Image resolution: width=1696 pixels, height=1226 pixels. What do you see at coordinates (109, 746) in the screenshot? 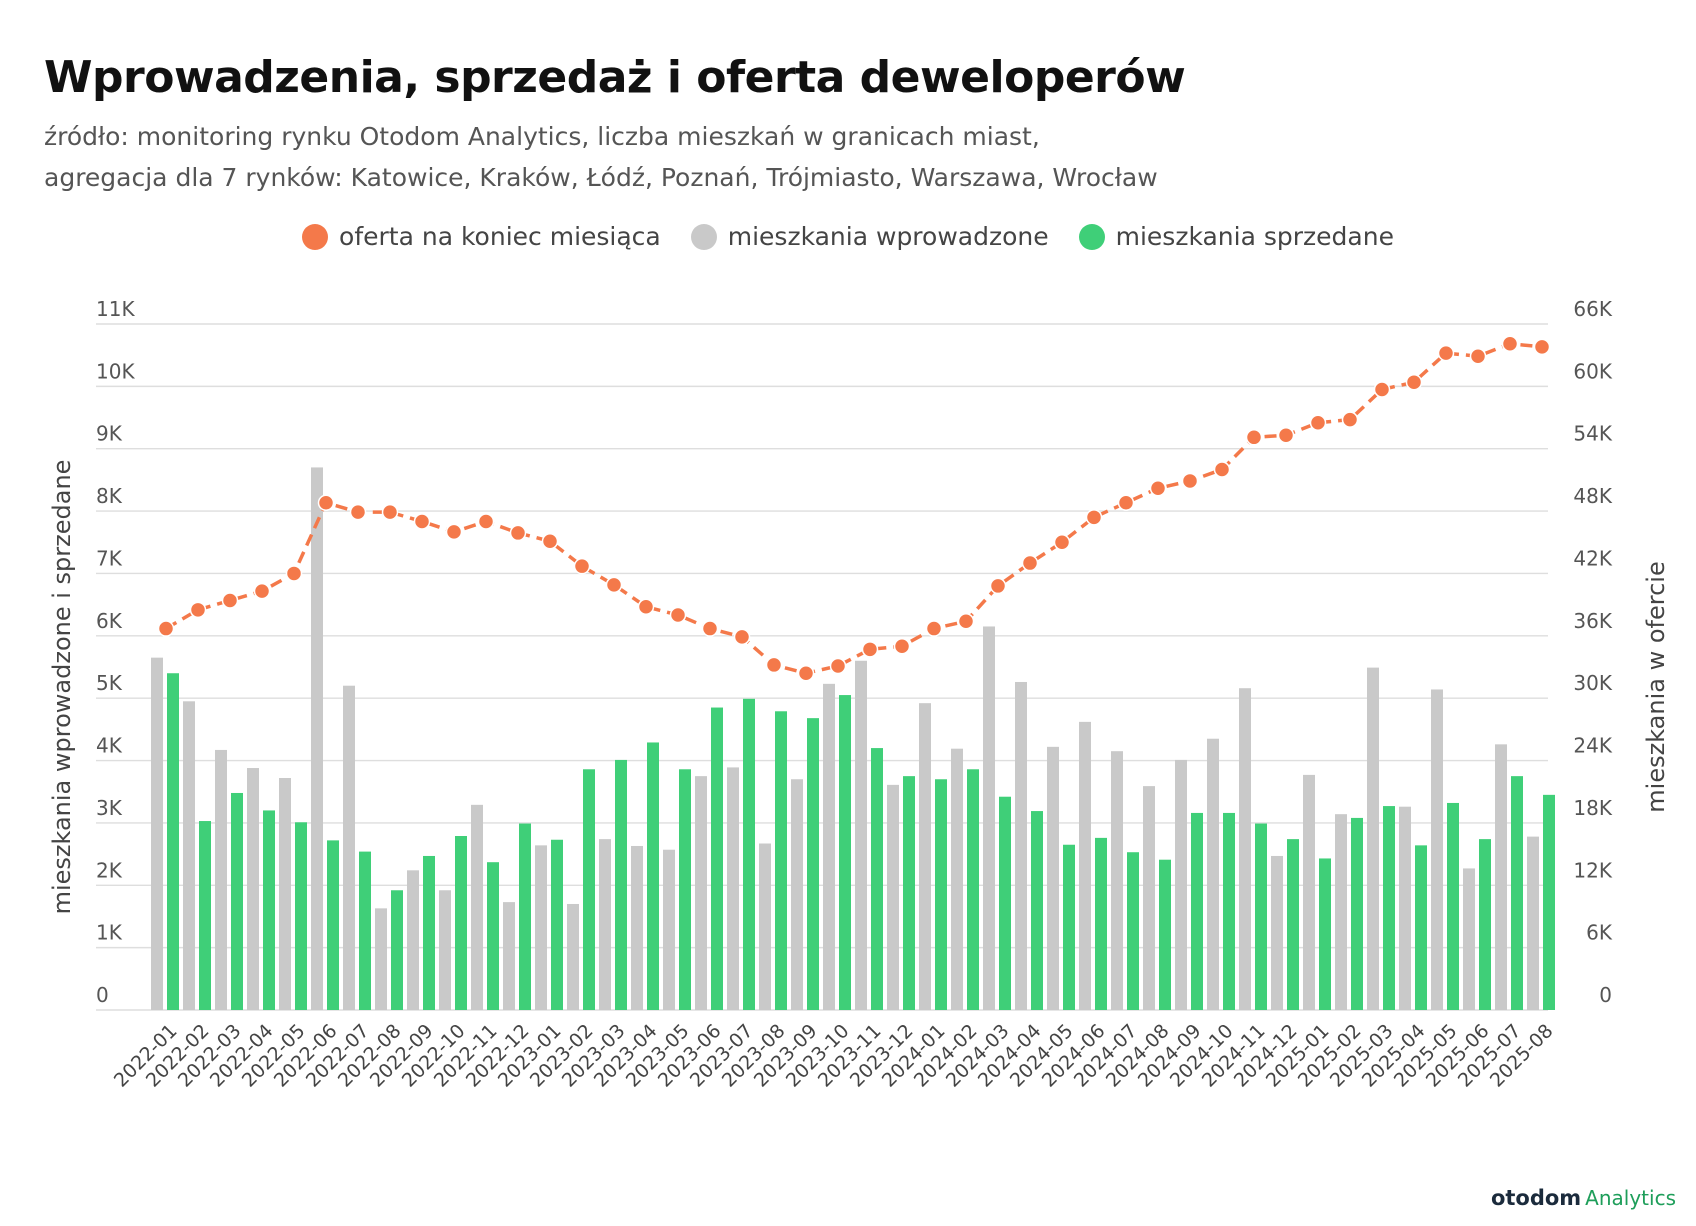
I see `y-tick-label: 4K` at bounding box center [109, 746].